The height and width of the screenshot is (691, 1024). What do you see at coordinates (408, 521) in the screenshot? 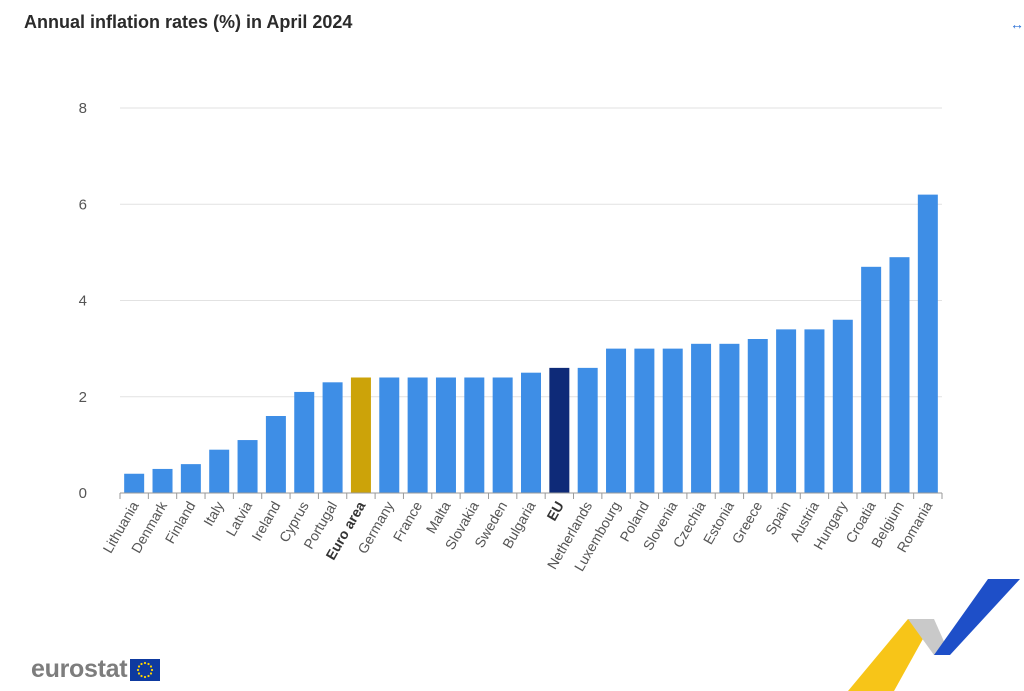
I see `x-tick-label: France` at bounding box center [408, 521].